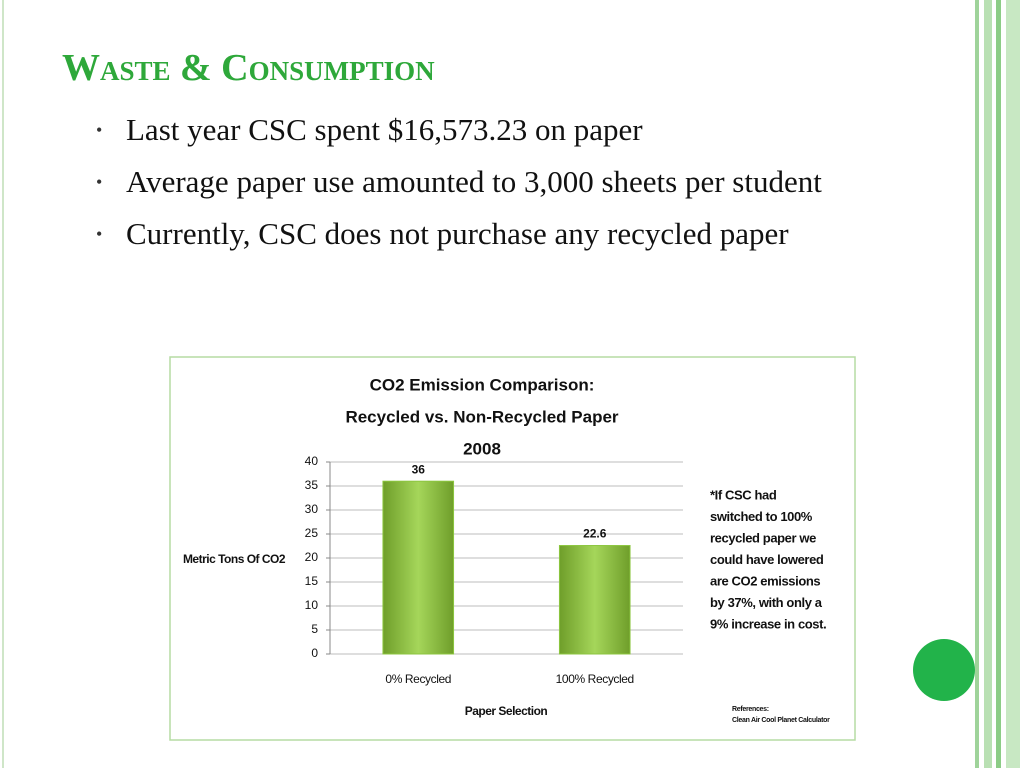 The height and width of the screenshot is (768, 1024). I want to click on annotation: could have lowered, so click(767, 559).